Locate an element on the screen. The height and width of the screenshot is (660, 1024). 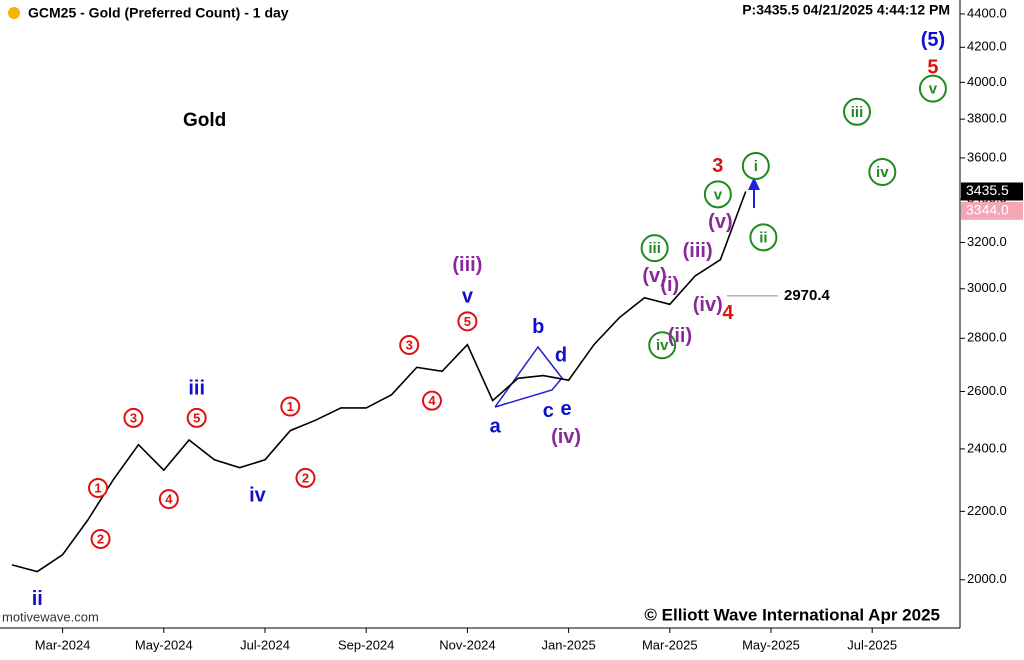
wave-label: (i) is located at coordinates (669, 285).